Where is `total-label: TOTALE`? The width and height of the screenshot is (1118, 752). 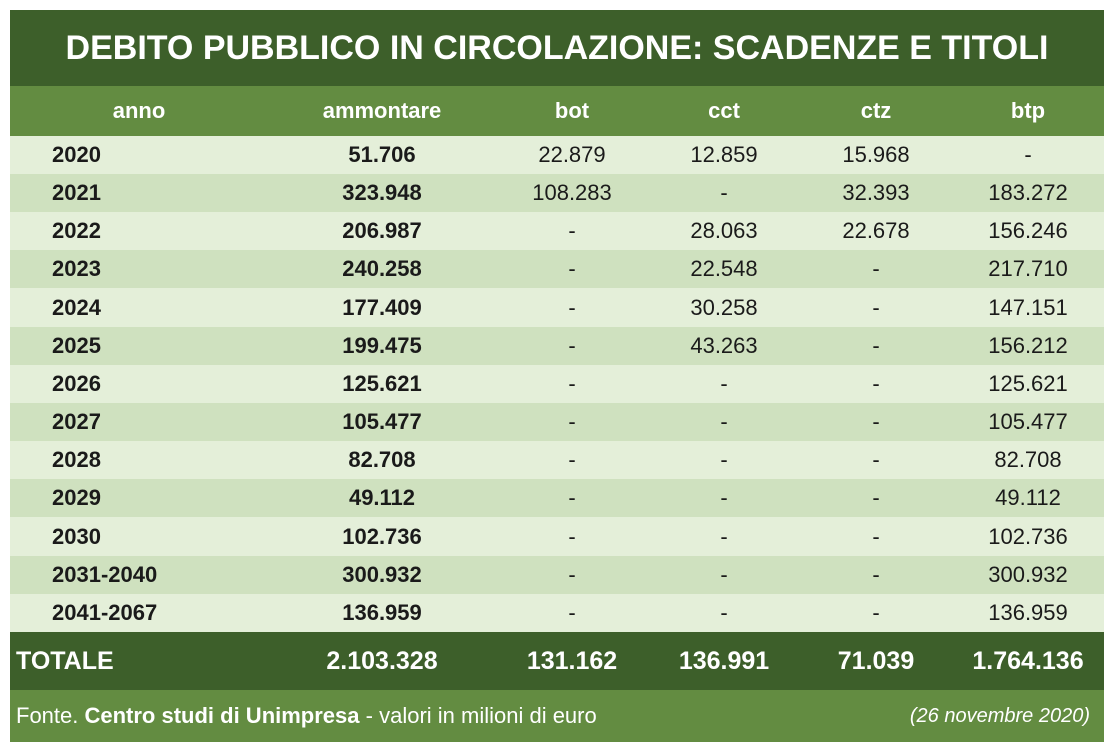
total-label: TOTALE is located at coordinates (65, 660).